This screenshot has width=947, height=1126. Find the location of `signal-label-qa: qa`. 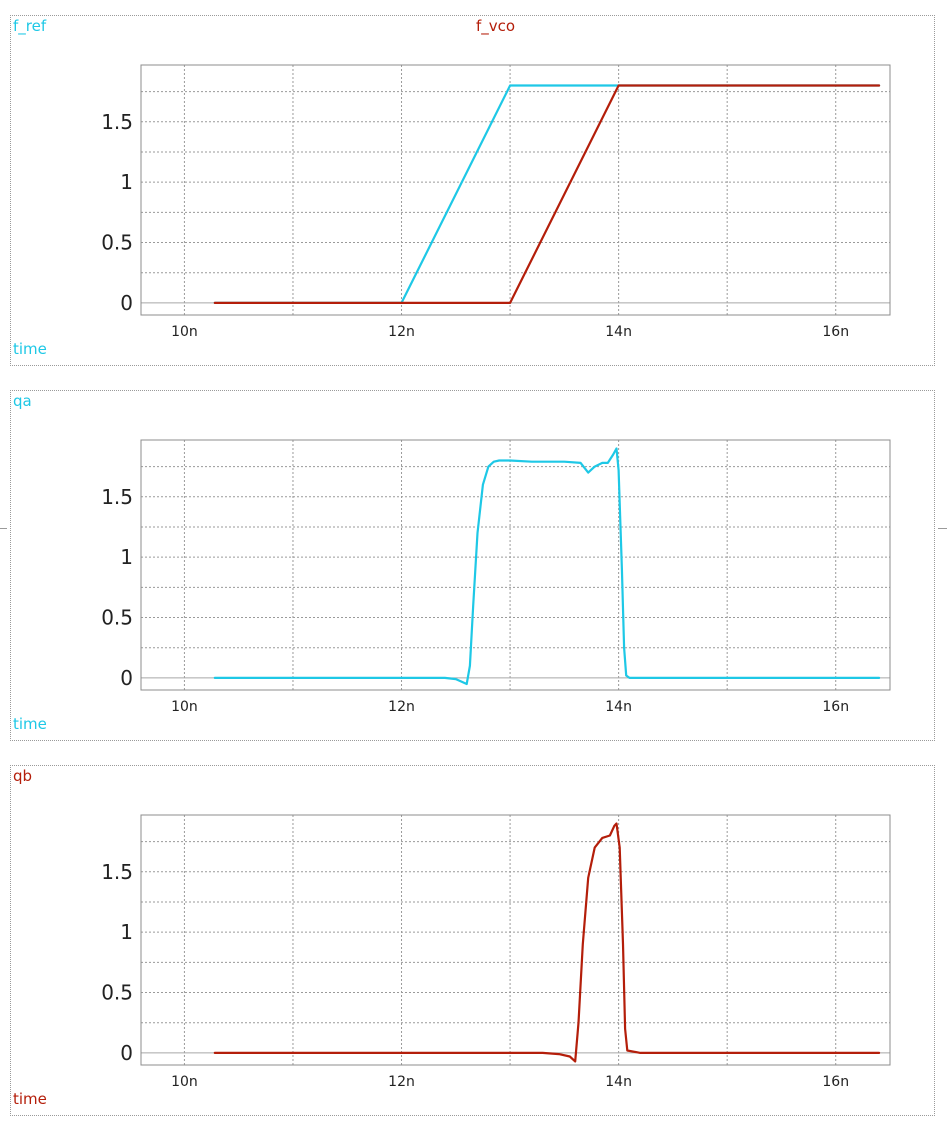

signal-label-qa: qa is located at coordinates (22, 401).